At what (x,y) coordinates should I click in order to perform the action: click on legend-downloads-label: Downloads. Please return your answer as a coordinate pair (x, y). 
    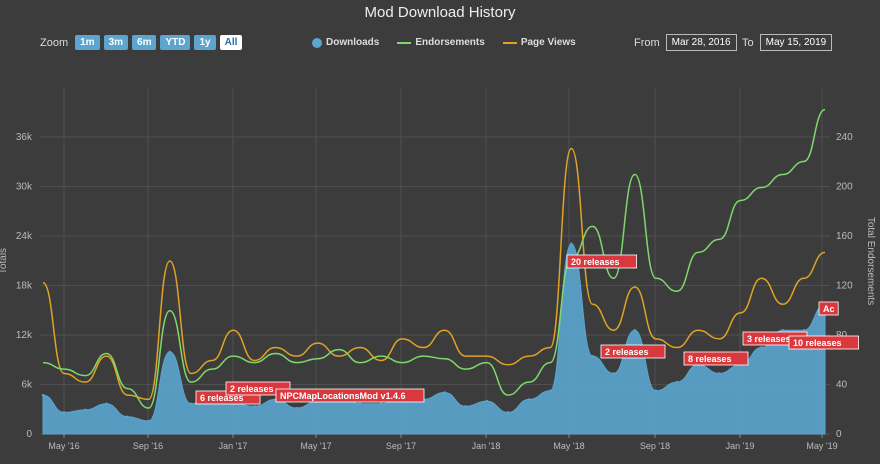
    Looking at the image, I should click on (353, 42).